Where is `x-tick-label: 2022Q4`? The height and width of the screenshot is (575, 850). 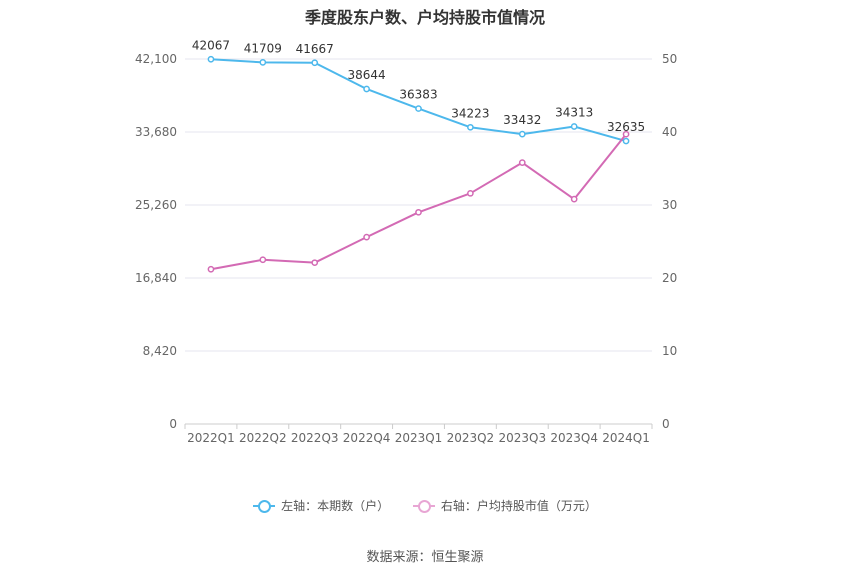 x-tick-label: 2022Q4 is located at coordinates (367, 438).